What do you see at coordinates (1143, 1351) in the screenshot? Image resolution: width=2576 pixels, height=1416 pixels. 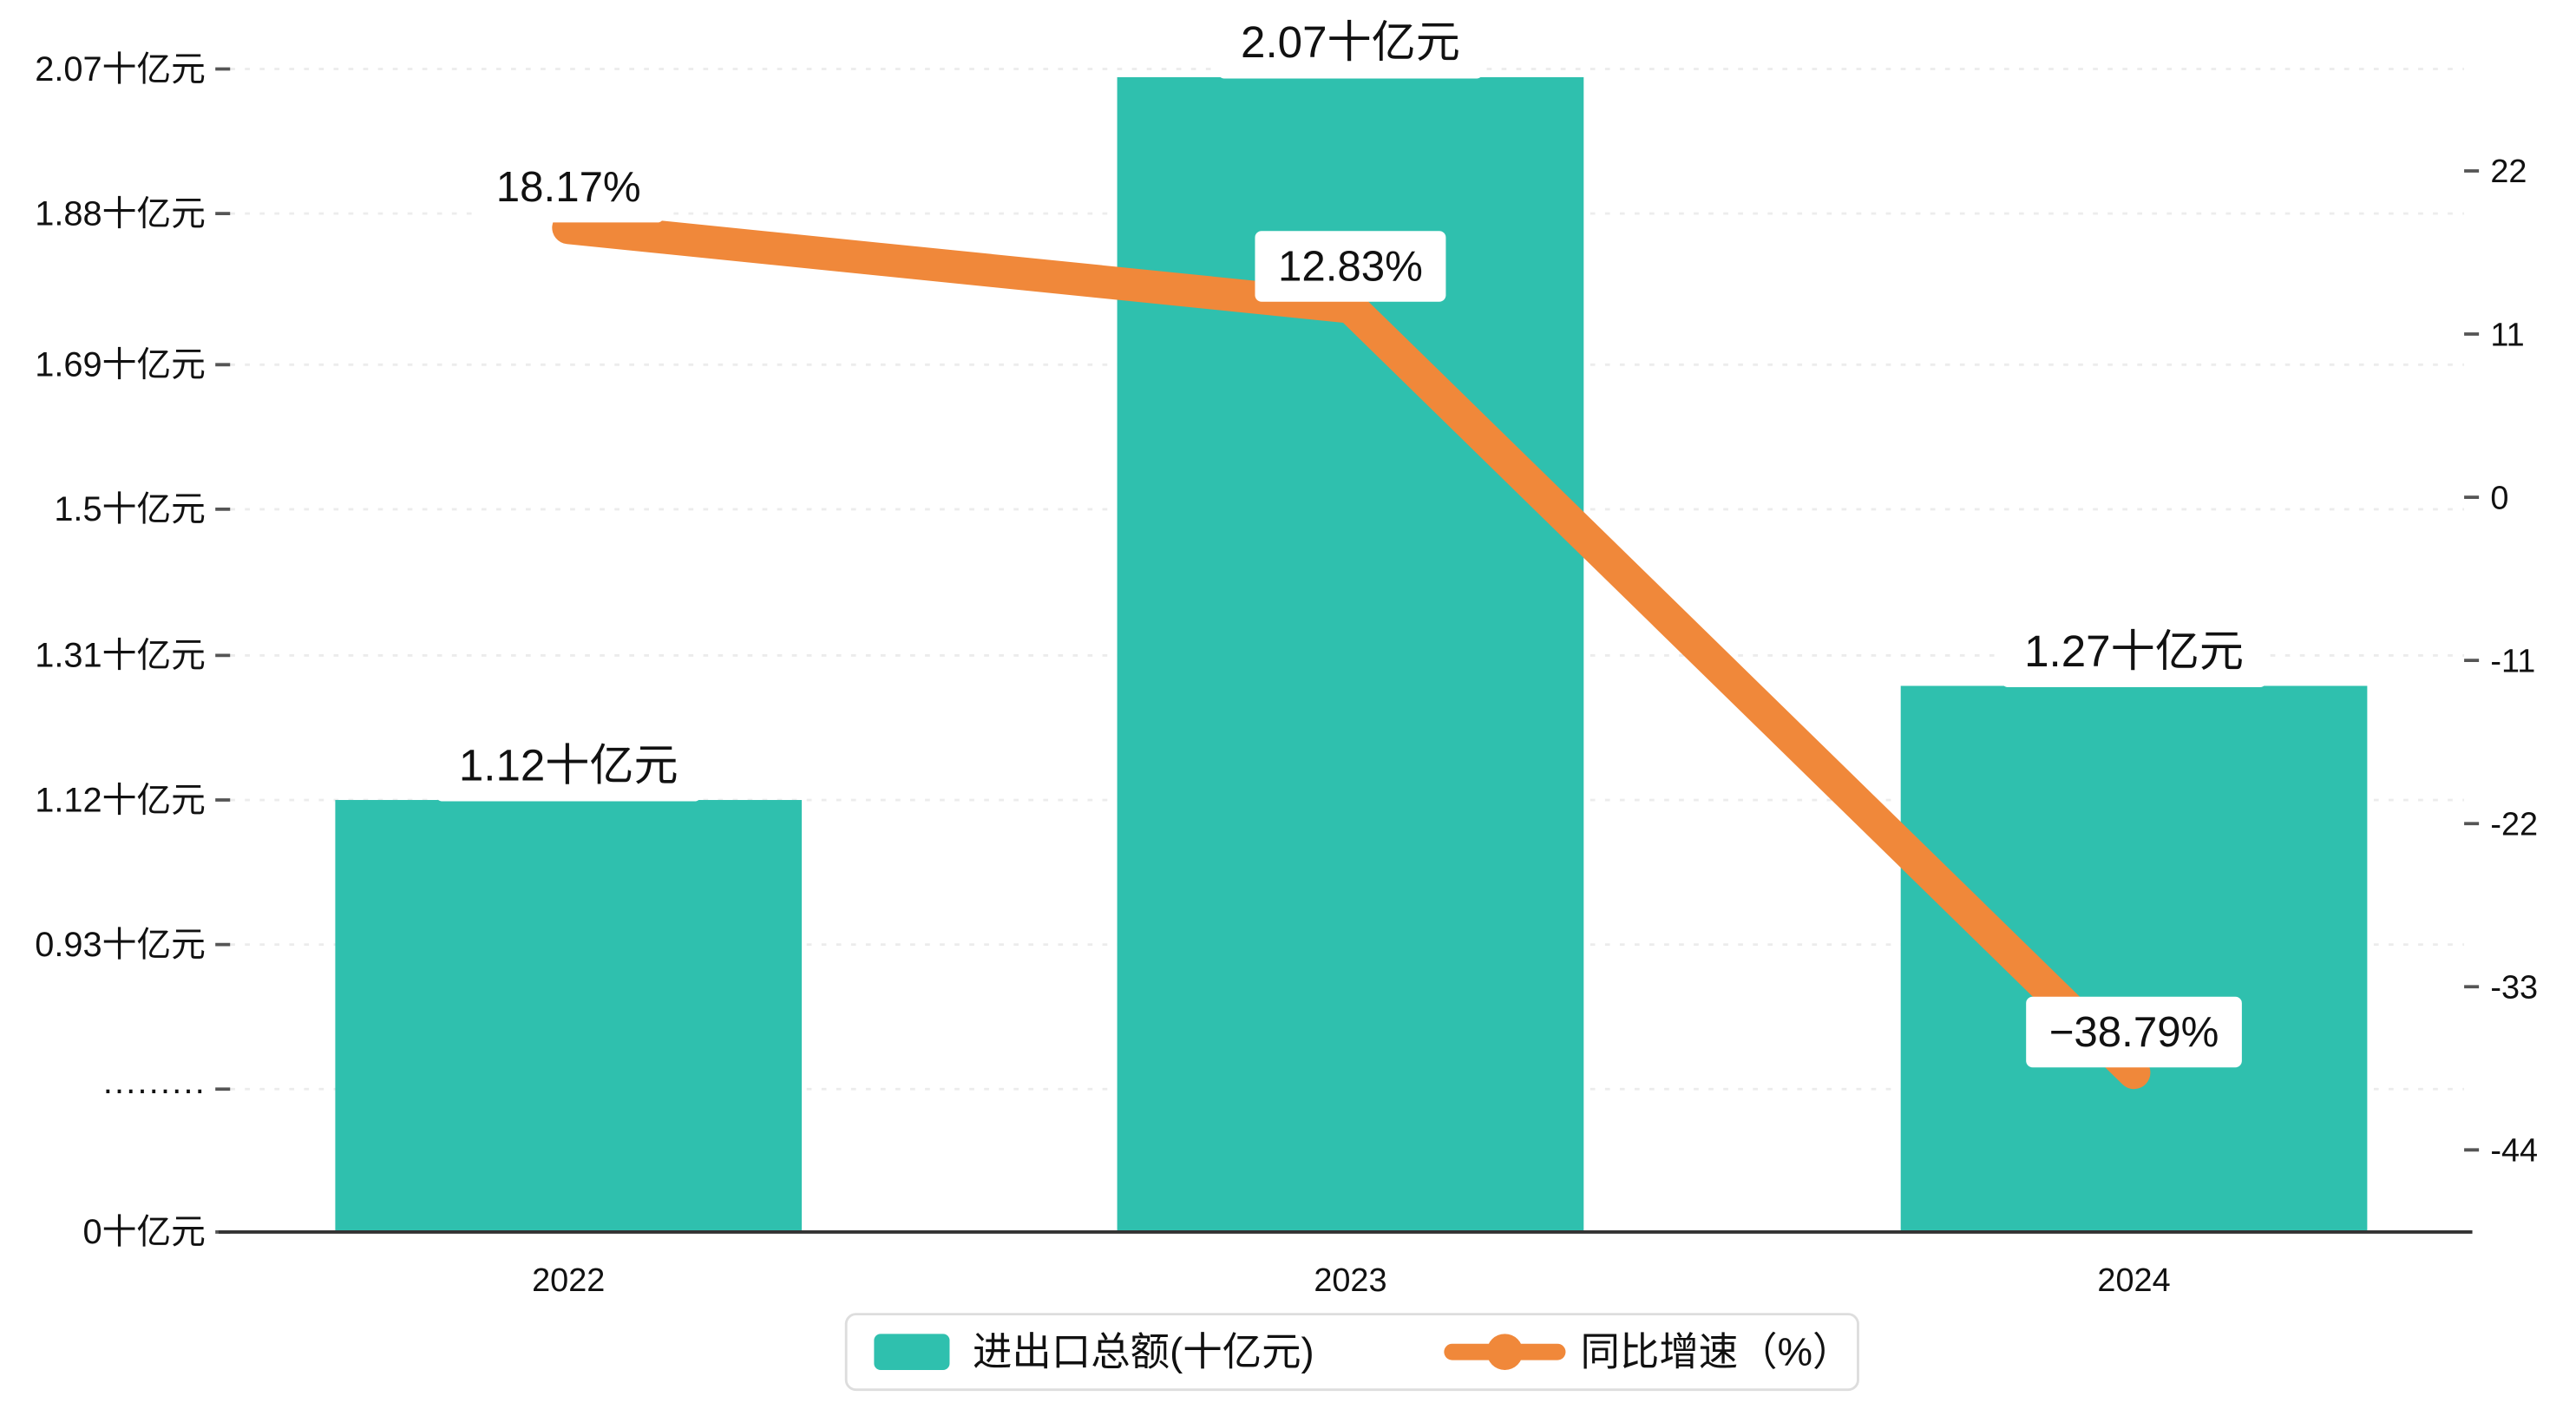 I see `legend-bar-label: 进出口总额(十亿元)` at bounding box center [1143, 1351].